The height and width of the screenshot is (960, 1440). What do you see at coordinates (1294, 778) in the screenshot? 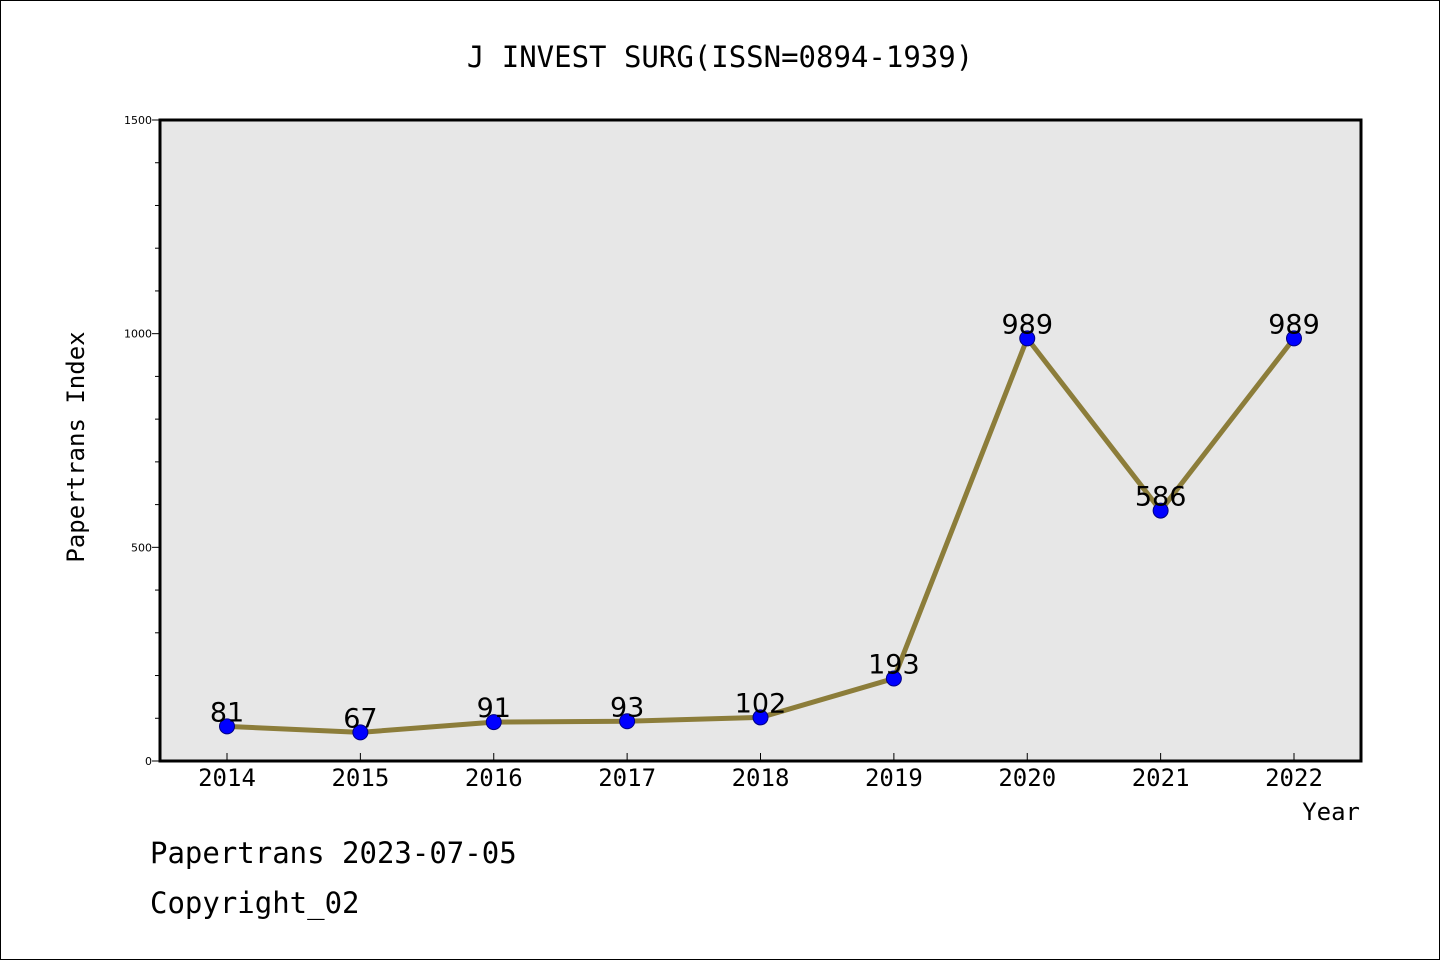
I see `x-tick-label: 2022` at bounding box center [1294, 778].